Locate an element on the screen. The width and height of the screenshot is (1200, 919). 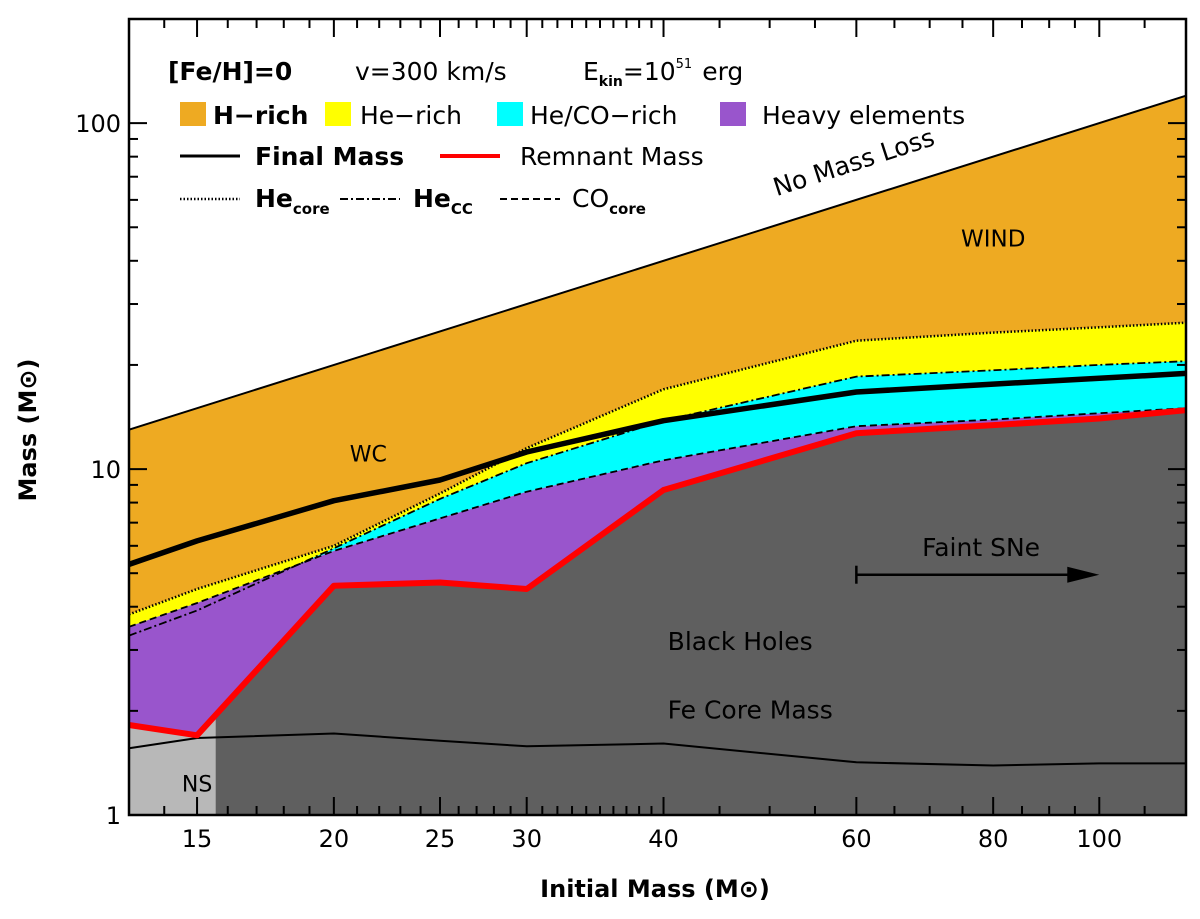
legend-label-remnant-mass: Remnant Mass is located at coordinates (612, 156).